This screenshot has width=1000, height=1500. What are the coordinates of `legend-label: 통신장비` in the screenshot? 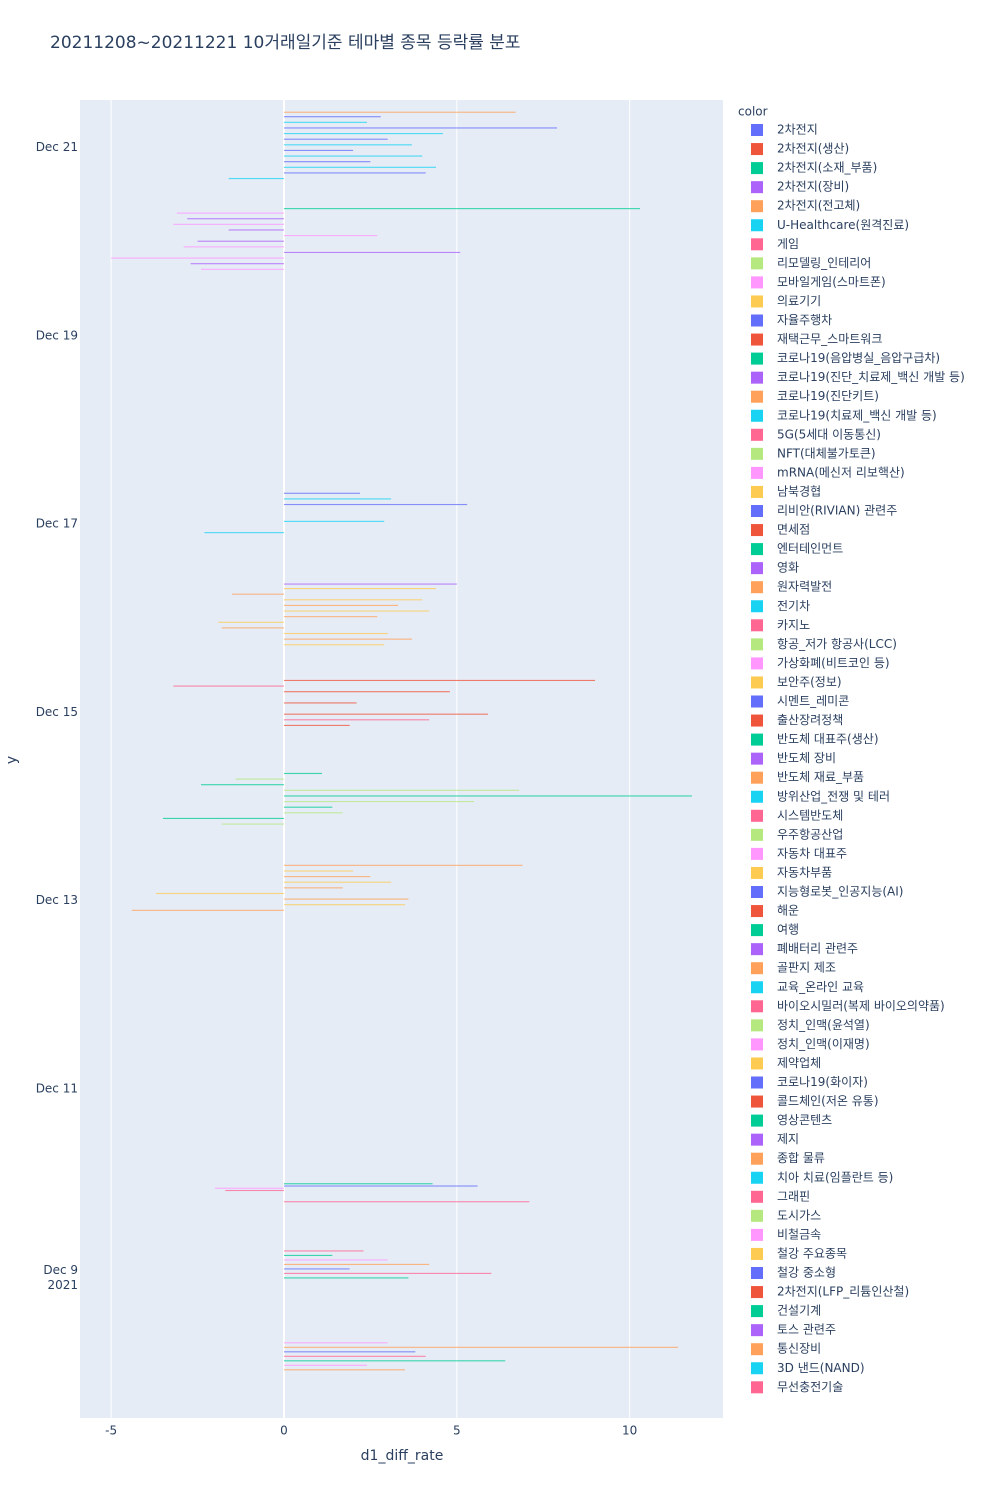 It's located at (799, 1349).